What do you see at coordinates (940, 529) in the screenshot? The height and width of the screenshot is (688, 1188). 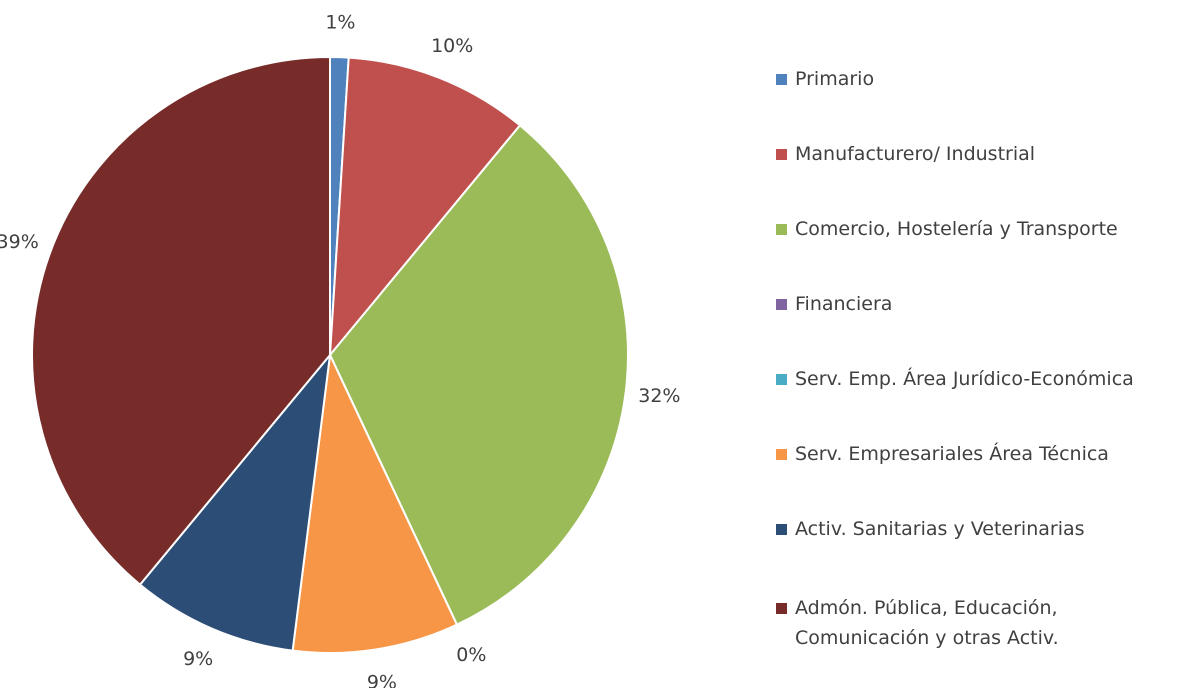 I see `legend-label: Activ. Sanitarias y Veterinarias` at bounding box center [940, 529].